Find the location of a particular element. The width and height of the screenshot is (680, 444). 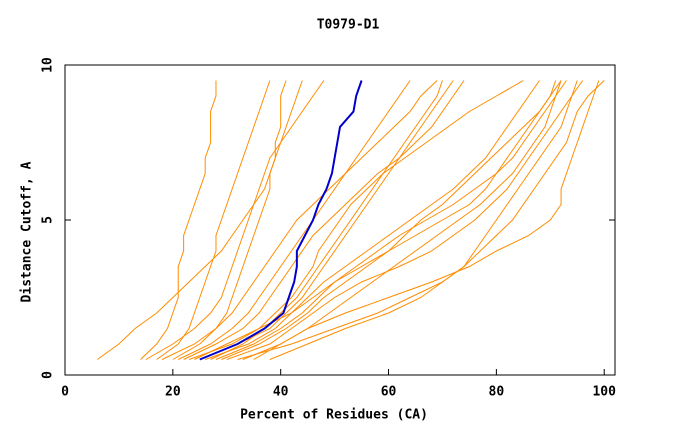

x-tick-label: 40 is located at coordinates (281, 392).